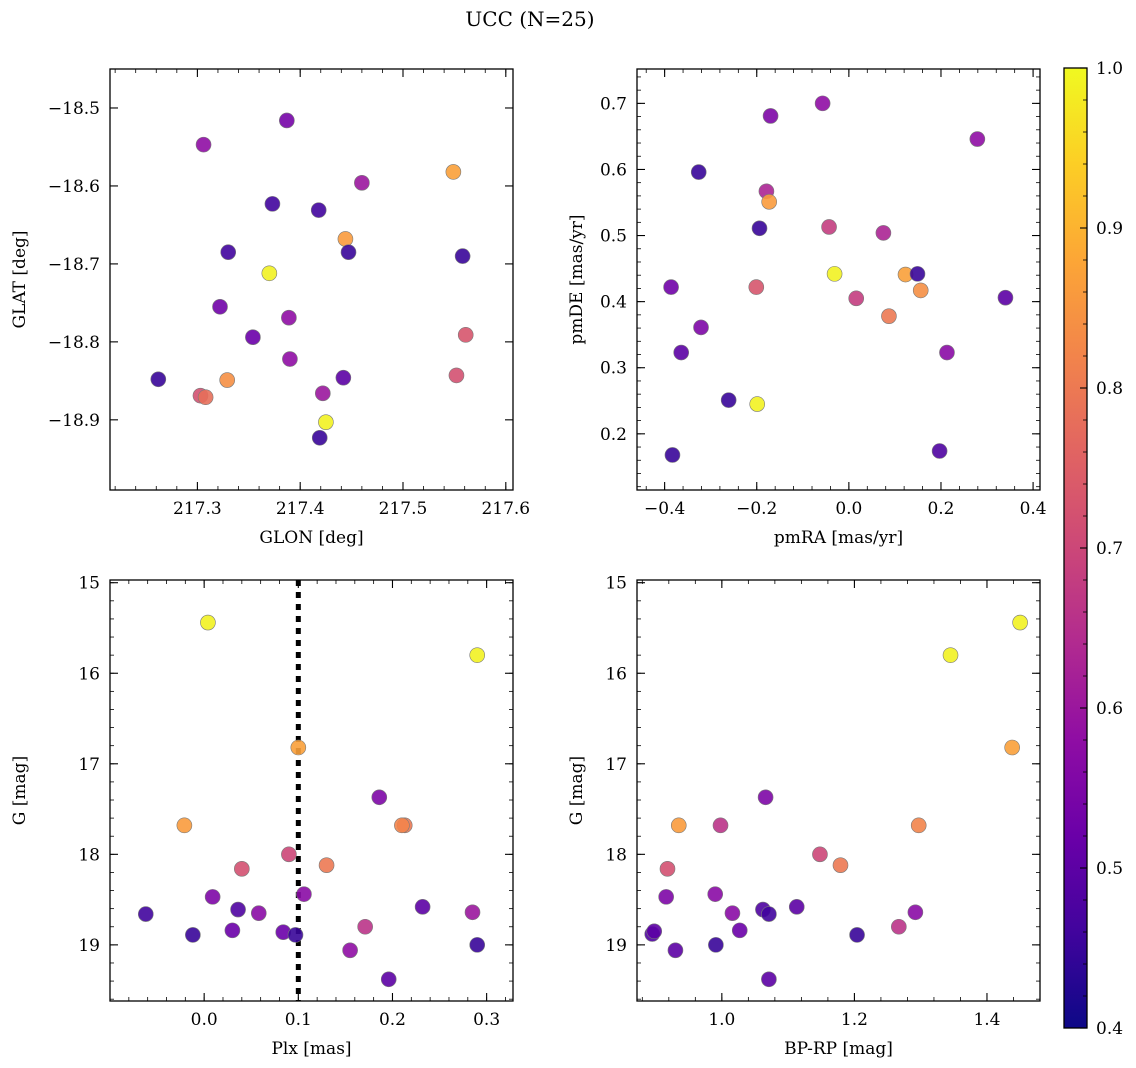 The height and width of the screenshot is (1068, 1136). I want to click on x-axis-label: pmRA [mas/yr], so click(838, 538).